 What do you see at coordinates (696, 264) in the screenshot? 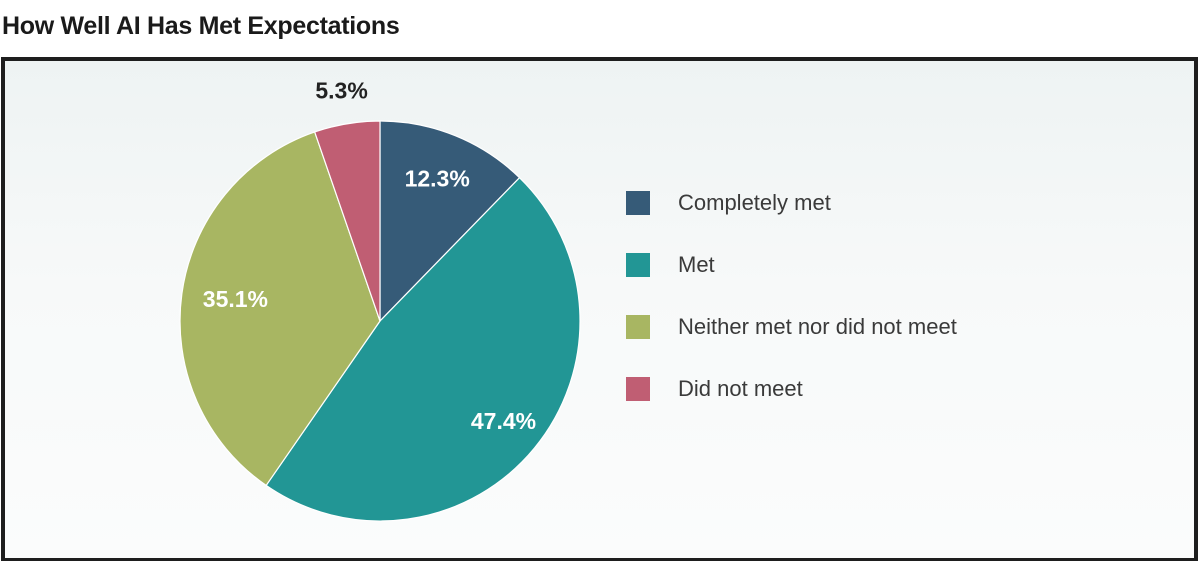
I see `legend-label: Met` at bounding box center [696, 264].